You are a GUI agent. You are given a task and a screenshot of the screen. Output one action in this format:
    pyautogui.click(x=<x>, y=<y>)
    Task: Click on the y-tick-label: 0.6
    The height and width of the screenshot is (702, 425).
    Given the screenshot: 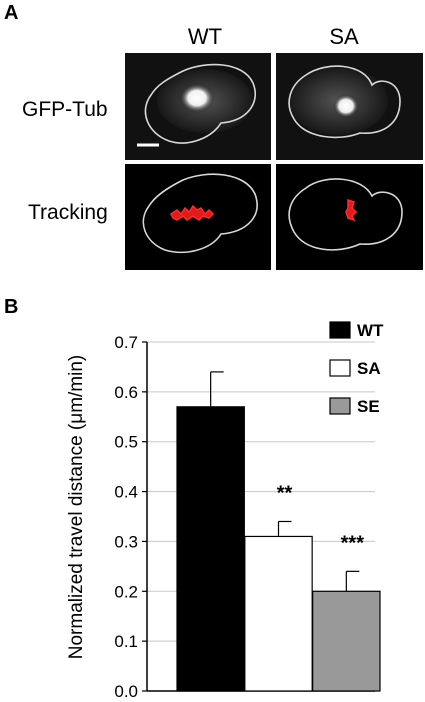 What is the action you would take?
    pyautogui.click(x=126, y=392)
    